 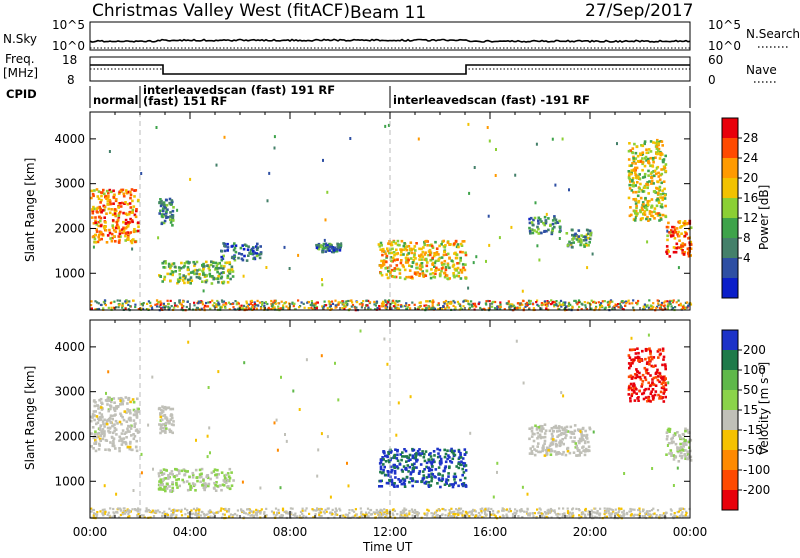 What do you see at coordinates (69, 436) in the screenshot?
I see `y-tick-label: 2000` at bounding box center [69, 436].